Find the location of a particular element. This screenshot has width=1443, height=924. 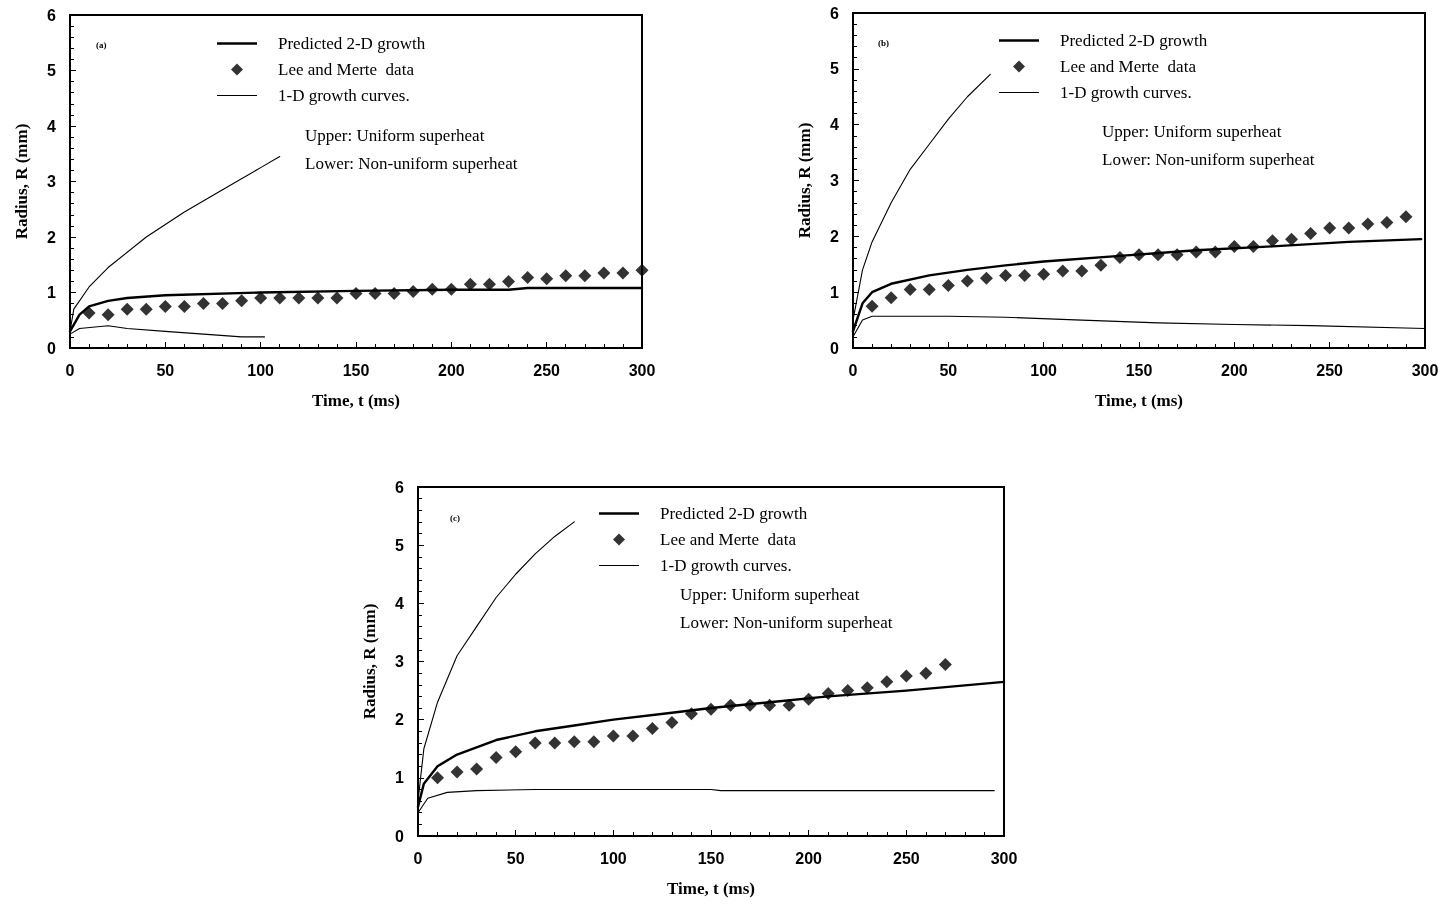

annotation: (b) is located at coordinates (883, 42).